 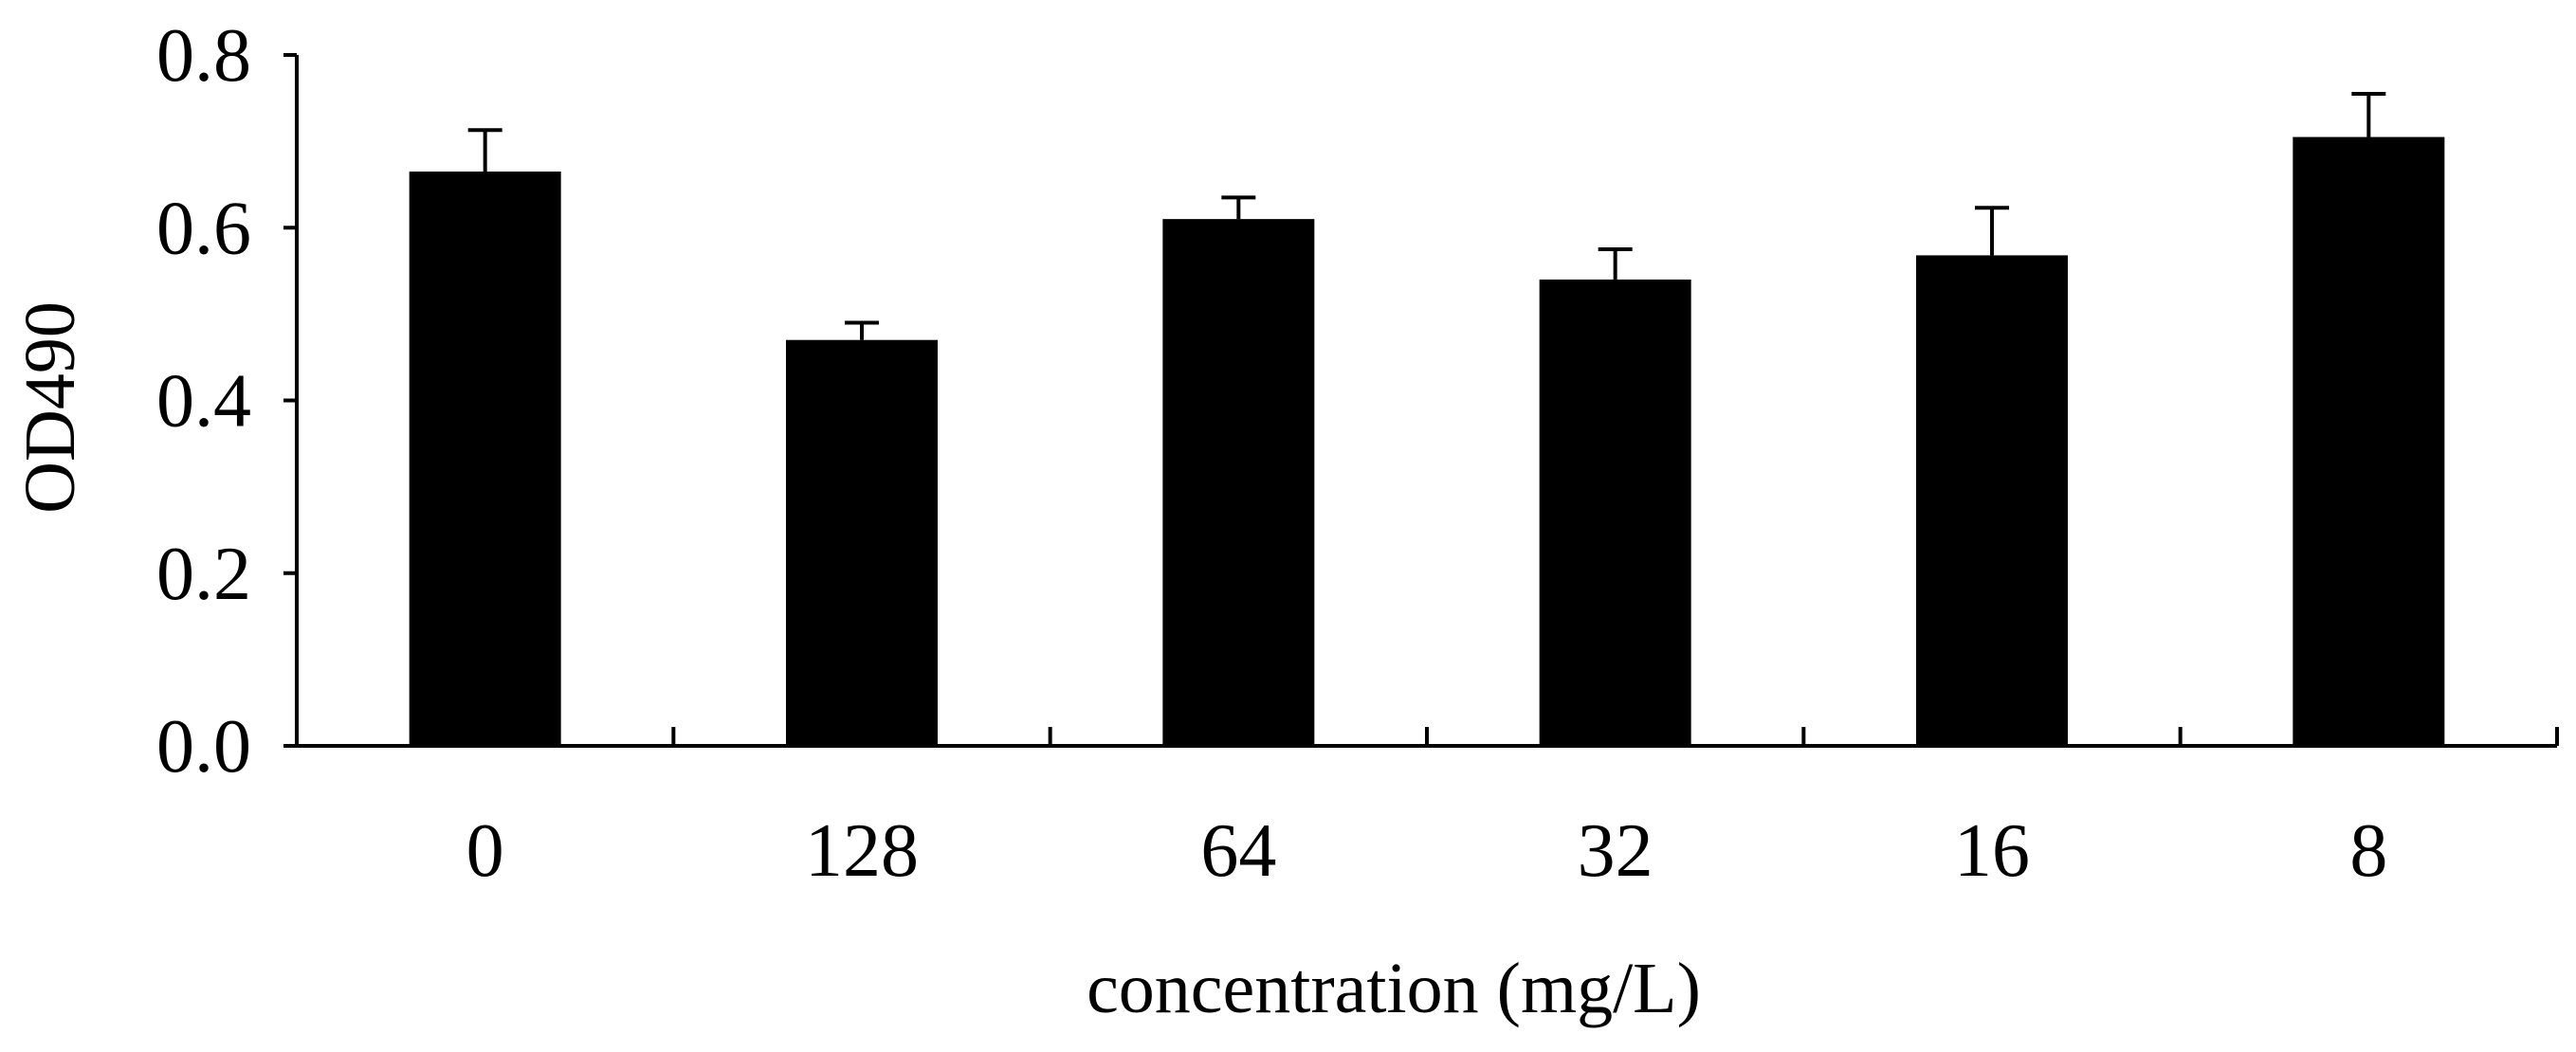 I want to click on y-tick-label: 0.6, so click(x=203, y=228).